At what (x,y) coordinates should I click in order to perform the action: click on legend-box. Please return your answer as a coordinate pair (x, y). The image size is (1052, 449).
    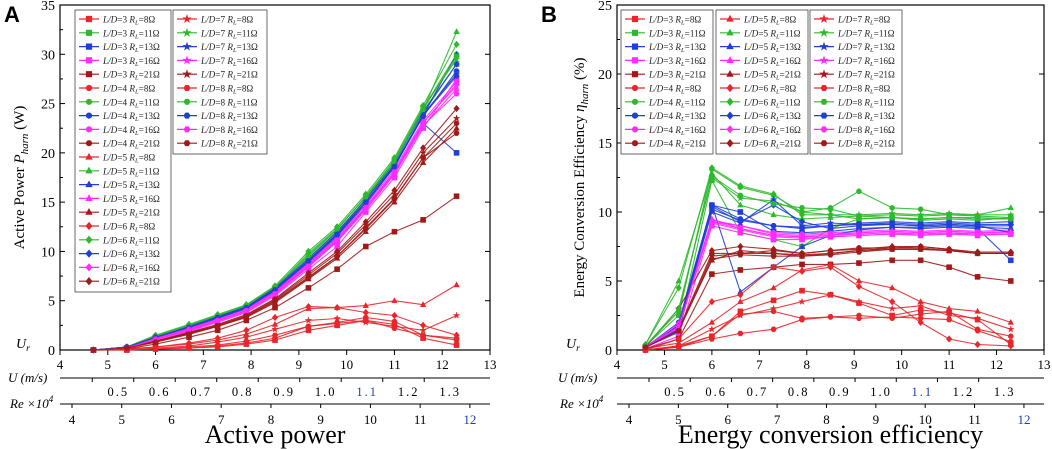
    Looking at the image, I should click on (123, 151).